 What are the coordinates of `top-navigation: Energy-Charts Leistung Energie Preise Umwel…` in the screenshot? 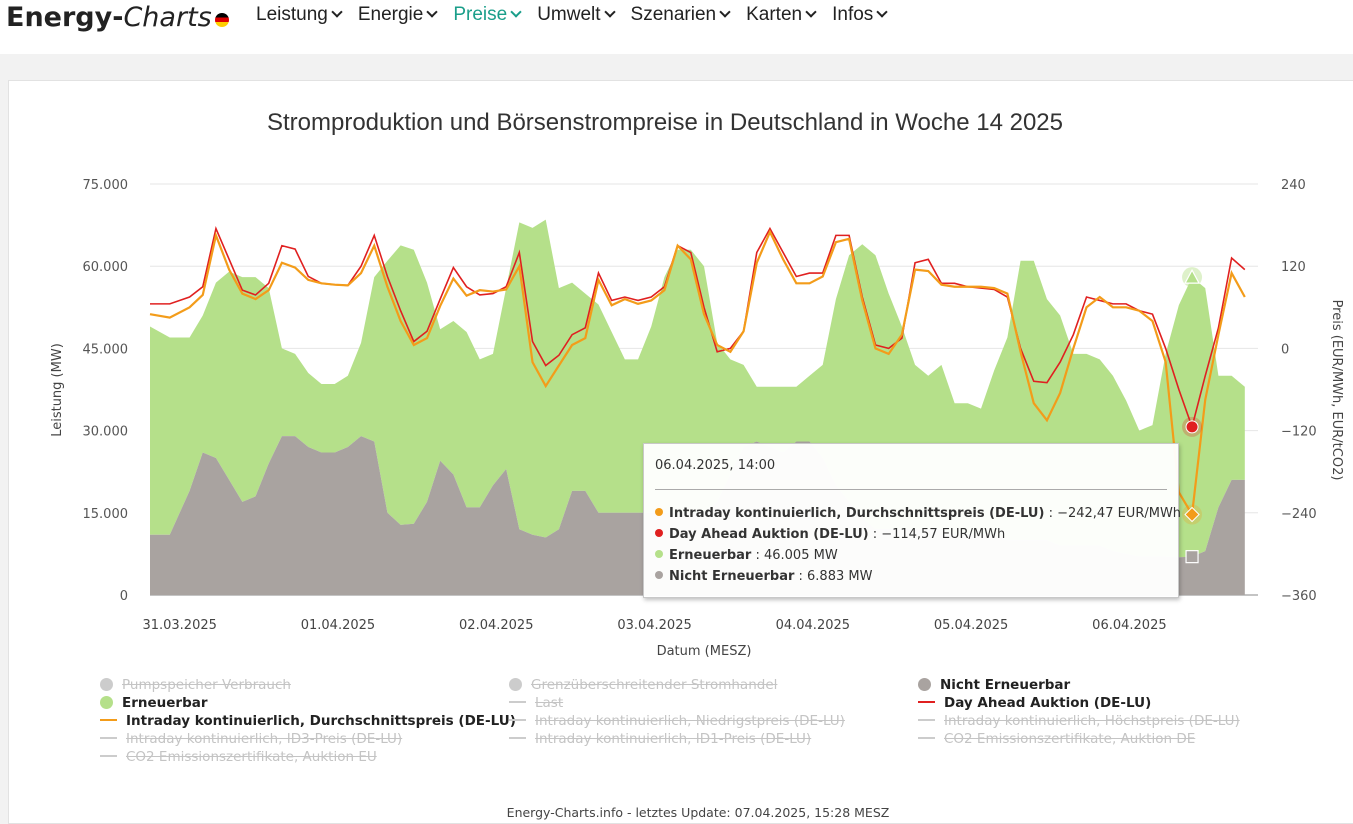 It's located at (676, 27).